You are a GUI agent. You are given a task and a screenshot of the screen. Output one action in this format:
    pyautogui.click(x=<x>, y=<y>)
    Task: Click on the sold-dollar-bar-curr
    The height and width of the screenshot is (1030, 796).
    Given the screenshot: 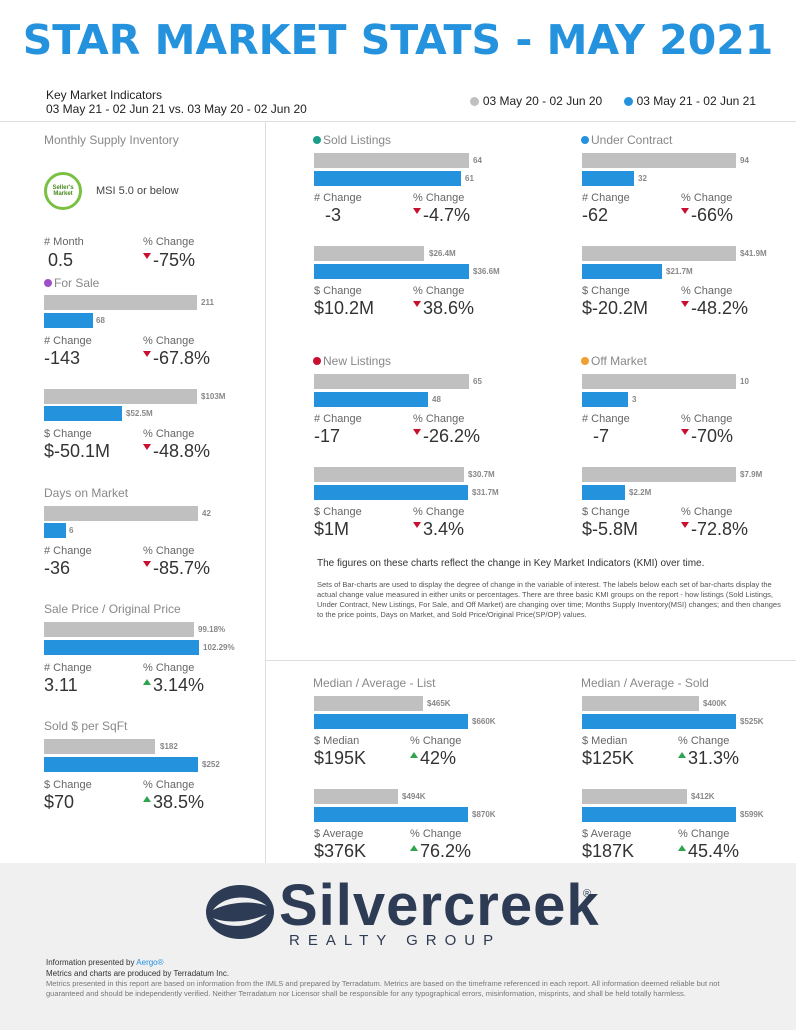 What is the action you would take?
    pyautogui.click(x=391, y=271)
    